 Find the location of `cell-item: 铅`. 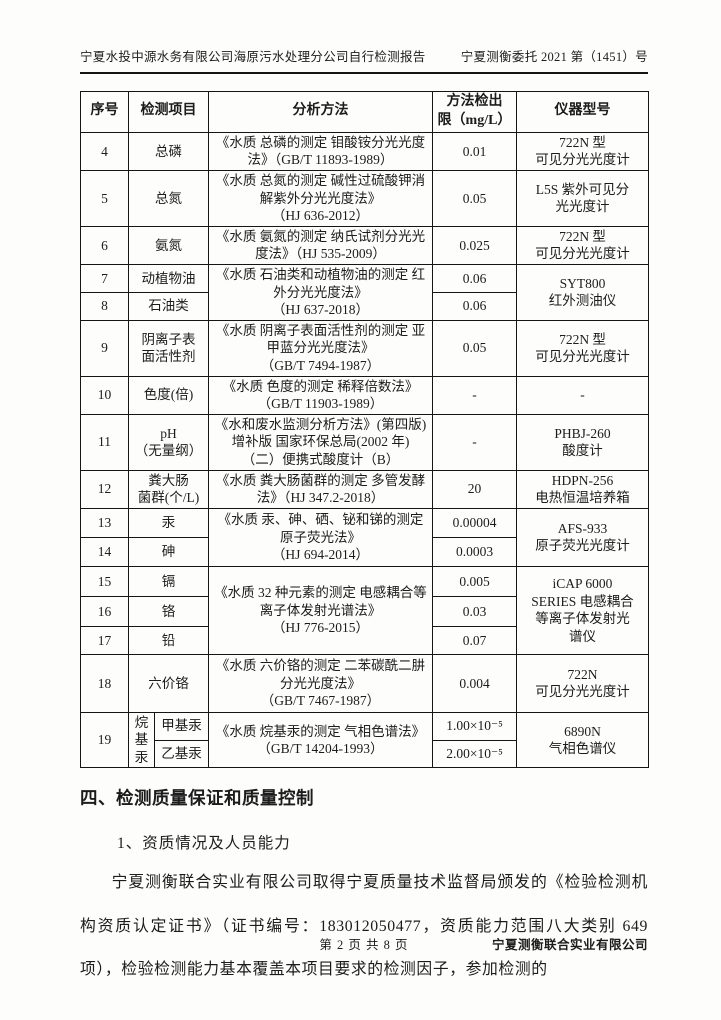

cell-item: 铅 is located at coordinates (168, 640).